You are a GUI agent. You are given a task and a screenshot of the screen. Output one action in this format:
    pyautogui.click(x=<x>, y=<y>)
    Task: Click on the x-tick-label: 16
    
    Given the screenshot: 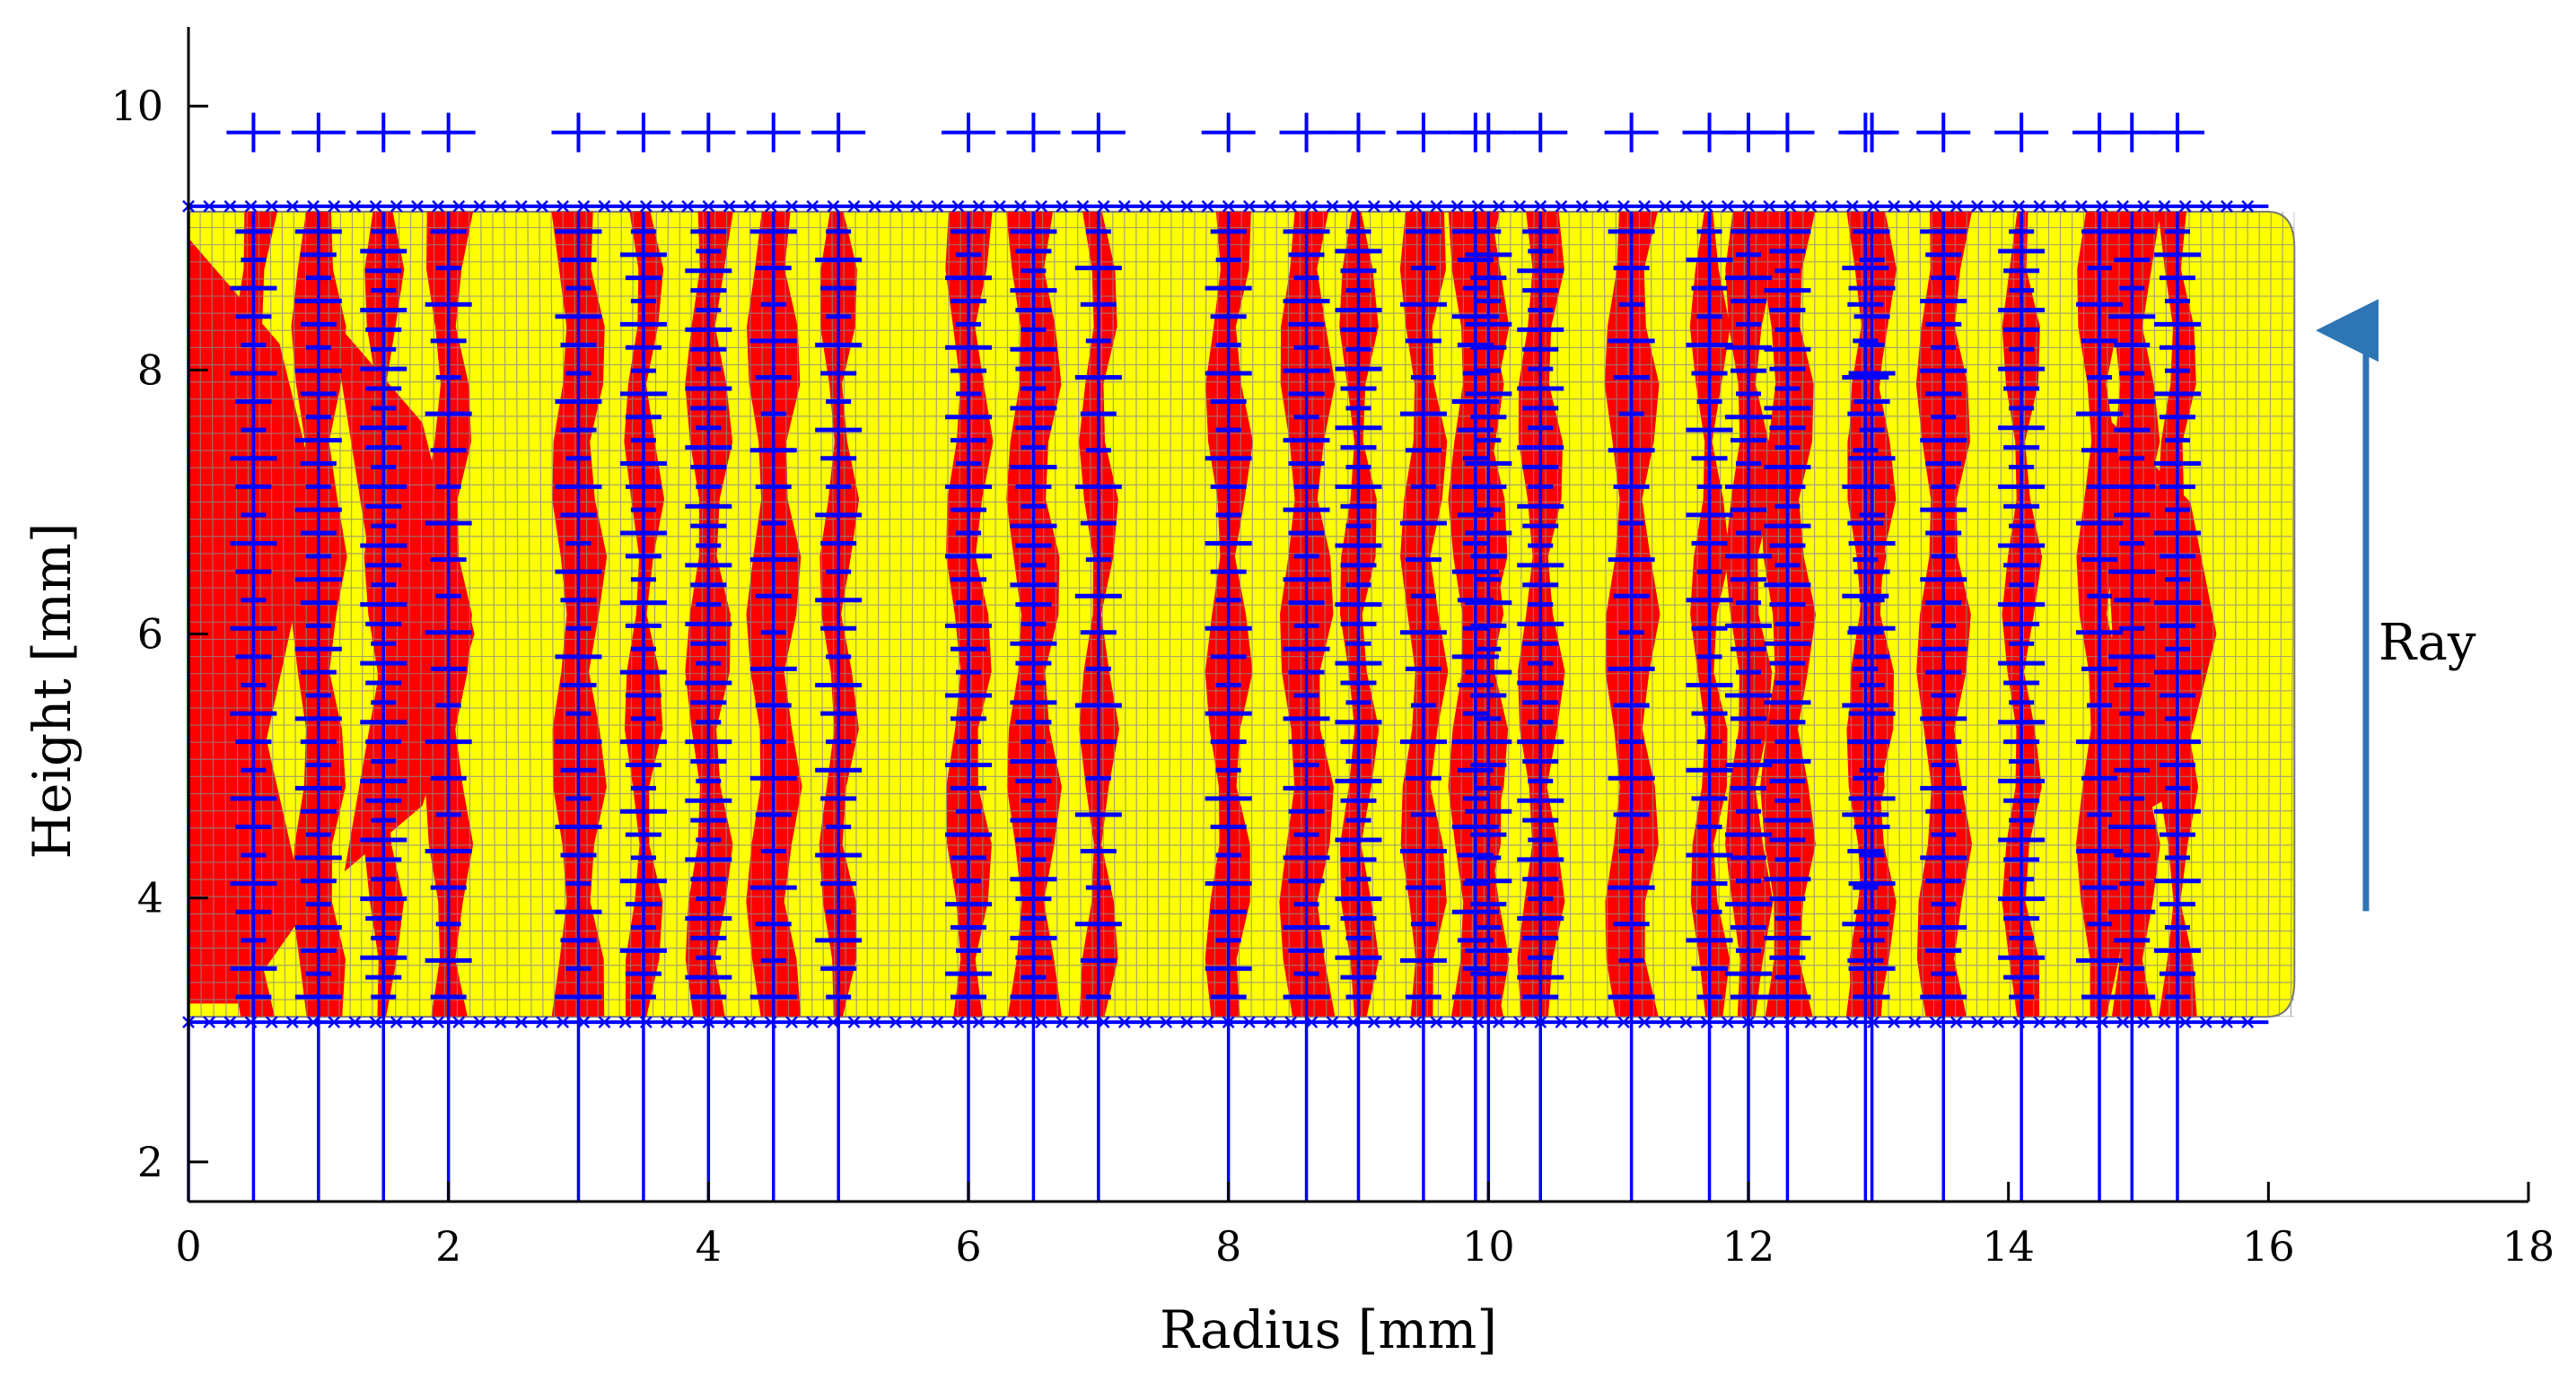 What is the action you would take?
    pyautogui.click(x=2268, y=1246)
    